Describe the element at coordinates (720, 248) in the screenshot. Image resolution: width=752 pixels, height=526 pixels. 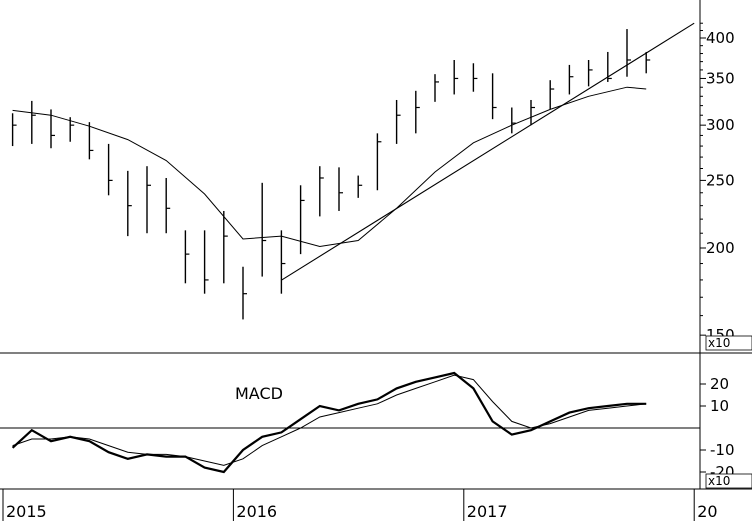
I see `price-tick-label: 200` at that location.